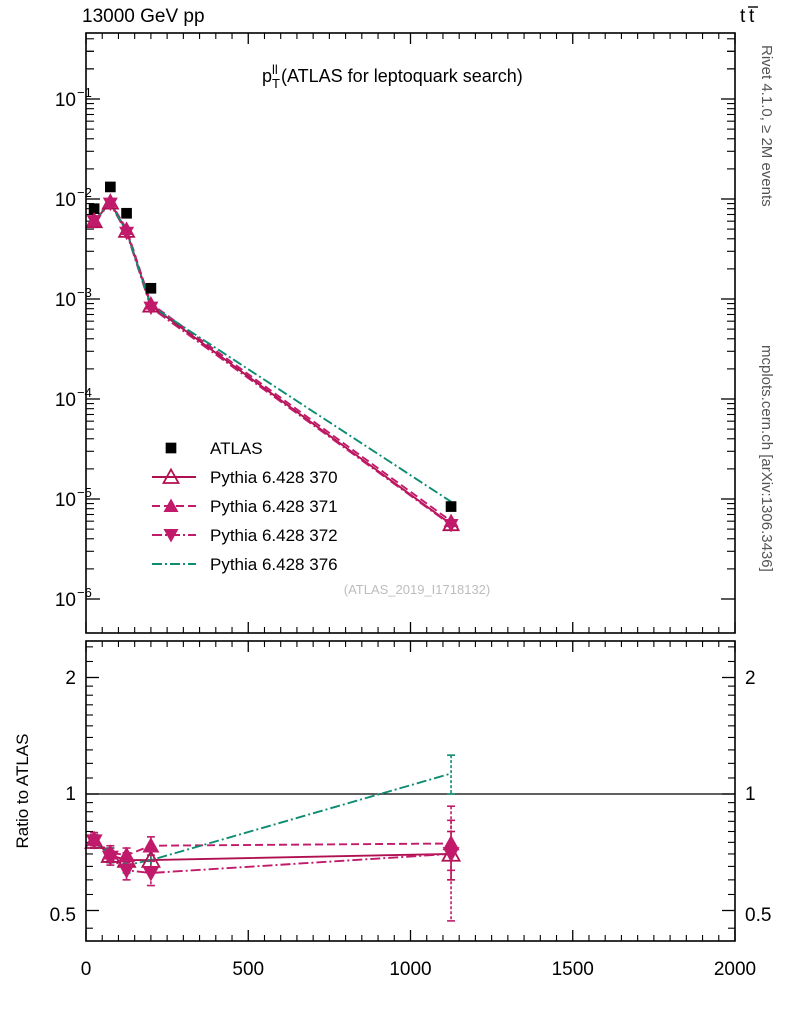  I want to click on x-axis-ticklabel: 1000, so click(410, 969).